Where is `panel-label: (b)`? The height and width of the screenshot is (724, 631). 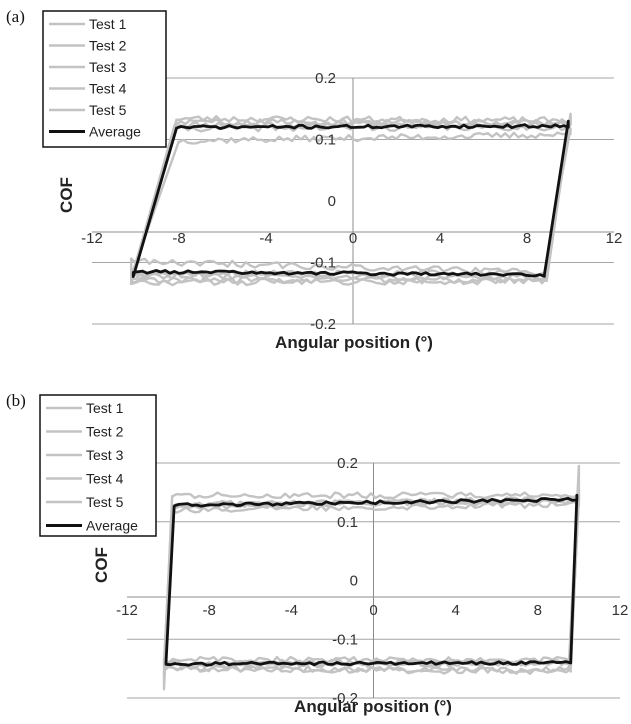
panel-label: (b) is located at coordinates (16, 400).